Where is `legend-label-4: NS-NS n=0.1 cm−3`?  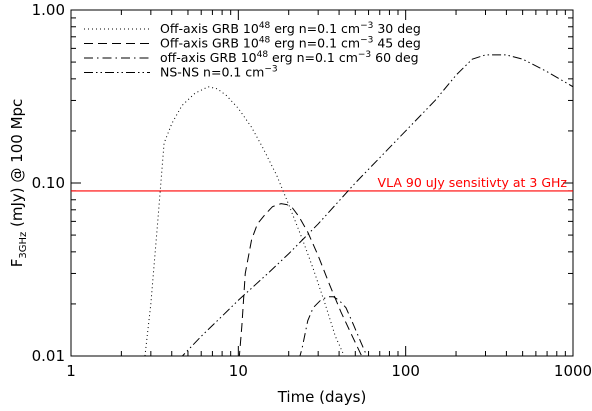 legend-label-4: NS-NS n=0.1 cm−3 is located at coordinates (219, 72).